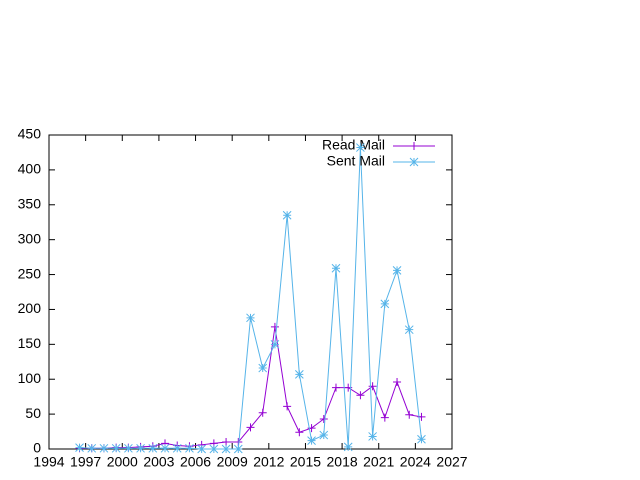 Image resolution: width=640 pixels, height=480 pixels. What do you see at coordinates (30, 169) in the screenshot?
I see `y-tick-label: 400` at bounding box center [30, 169].